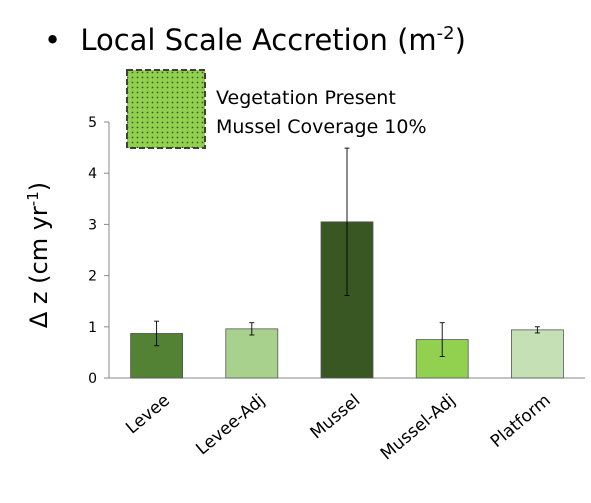 Image resolution: width=591 pixels, height=503 pixels. What do you see at coordinates (33, 198) in the screenshot?
I see `ylabel-superscript: -1` at bounding box center [33, 198].